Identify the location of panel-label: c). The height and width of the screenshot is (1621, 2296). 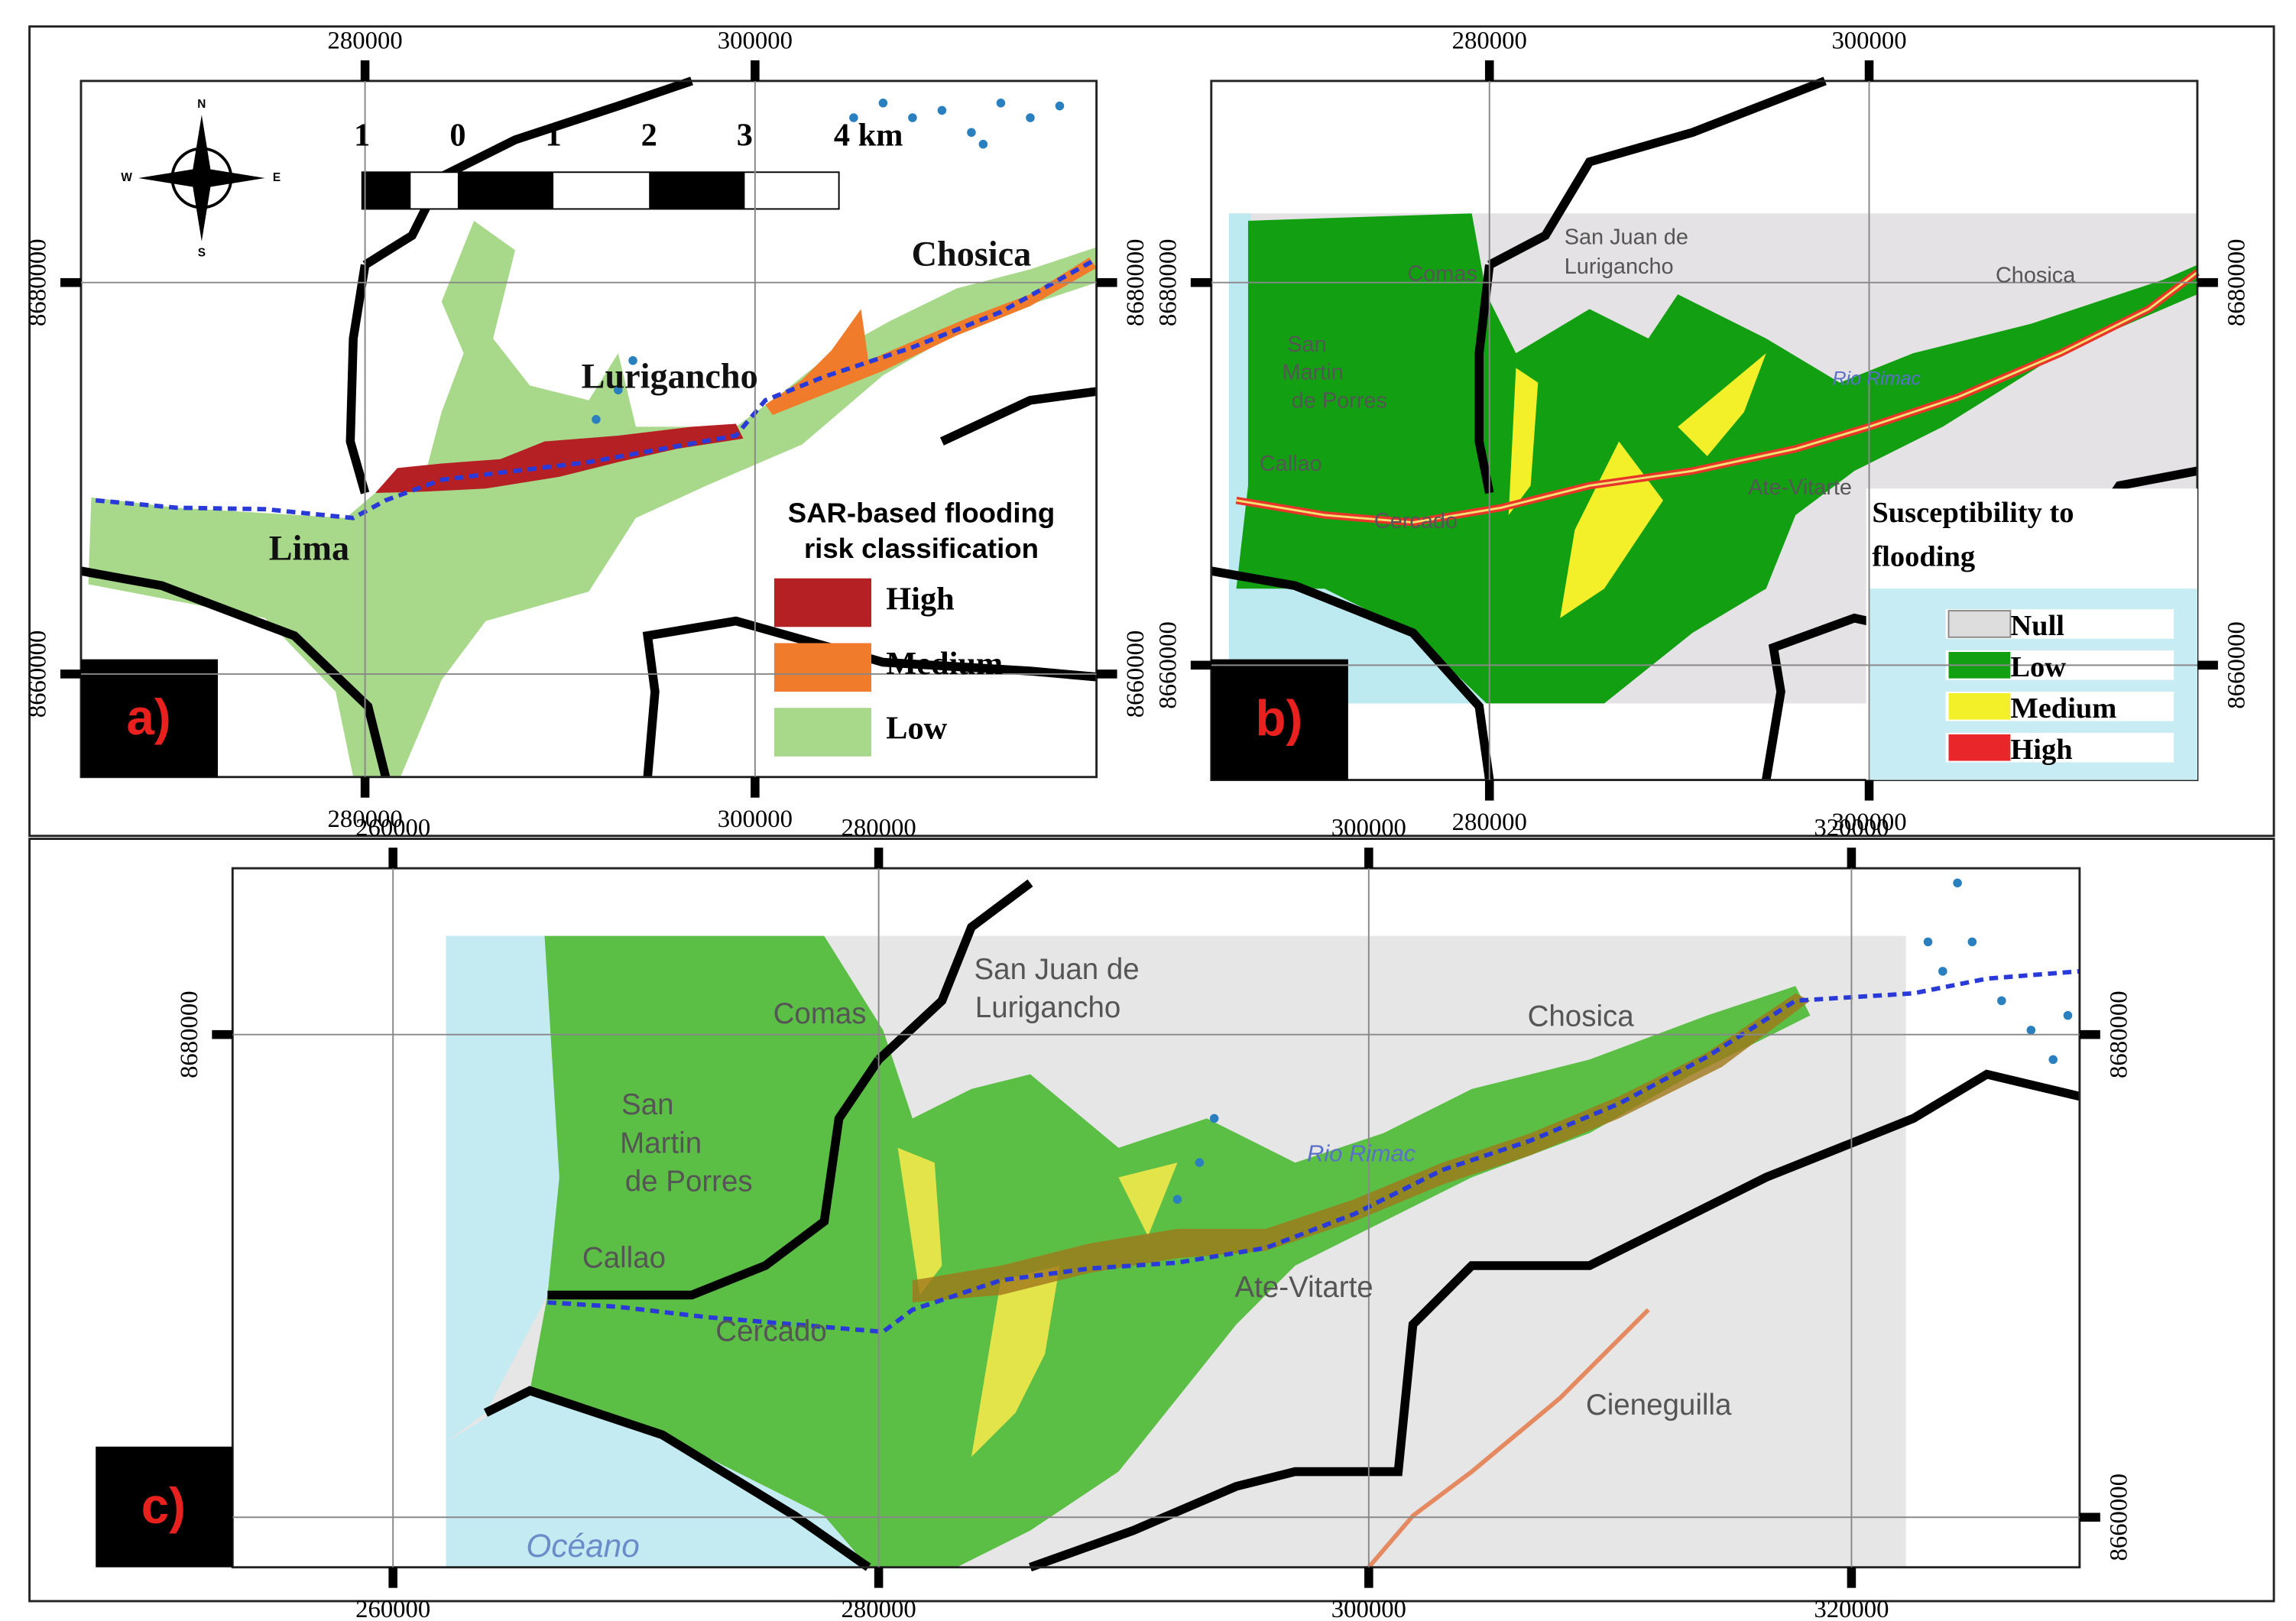
(163, 1506).